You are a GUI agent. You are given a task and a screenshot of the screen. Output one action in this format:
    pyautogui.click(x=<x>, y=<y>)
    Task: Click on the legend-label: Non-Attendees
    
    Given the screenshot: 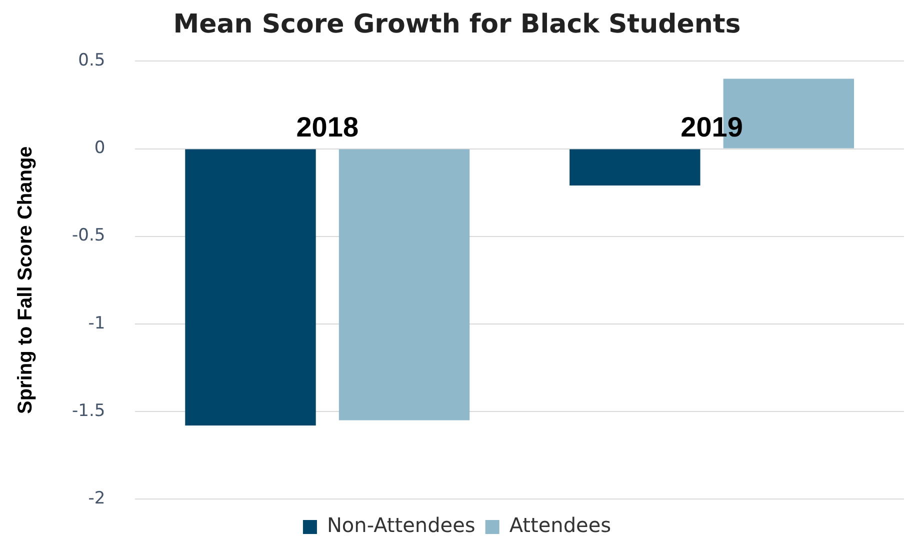 What is the action you would take?
    pyautogui.click(x=401, y=525)
    